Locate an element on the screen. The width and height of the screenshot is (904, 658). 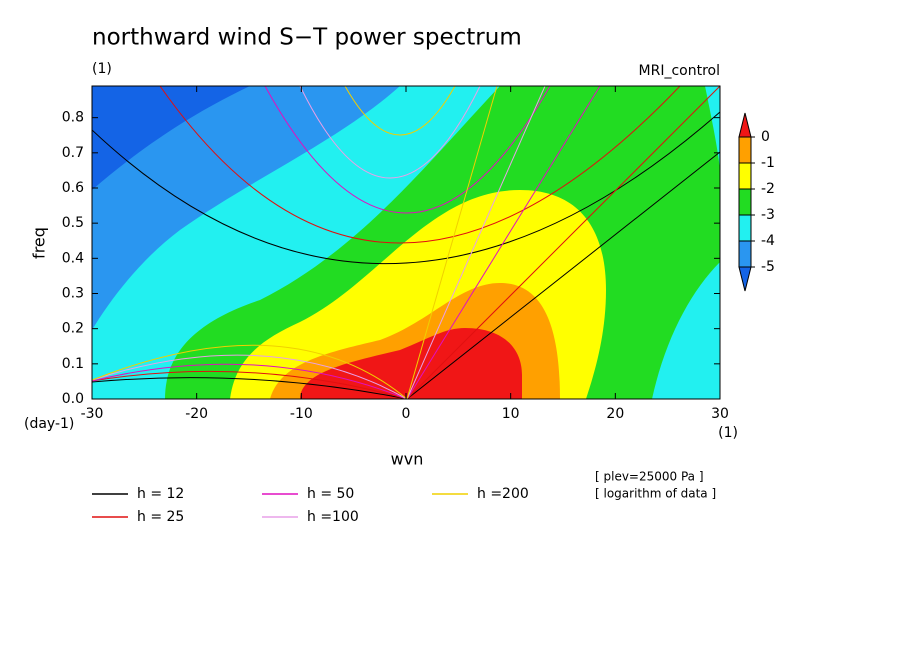
colorbar-arrow is located at coordinates (745, 279).